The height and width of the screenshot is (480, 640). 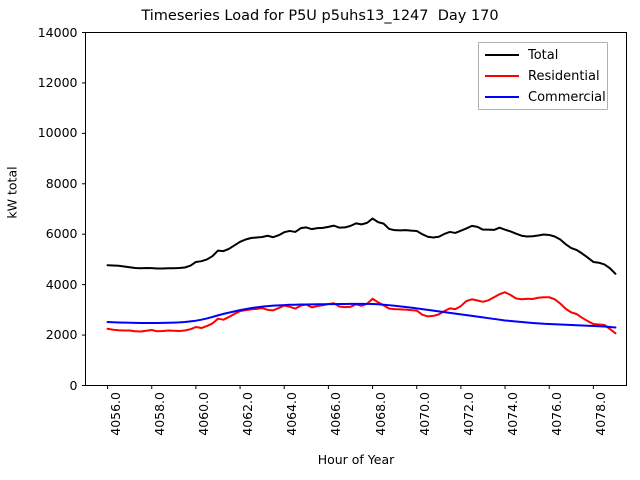 I want to click on y-tick-label: 12000, so click(x=57, y=82).